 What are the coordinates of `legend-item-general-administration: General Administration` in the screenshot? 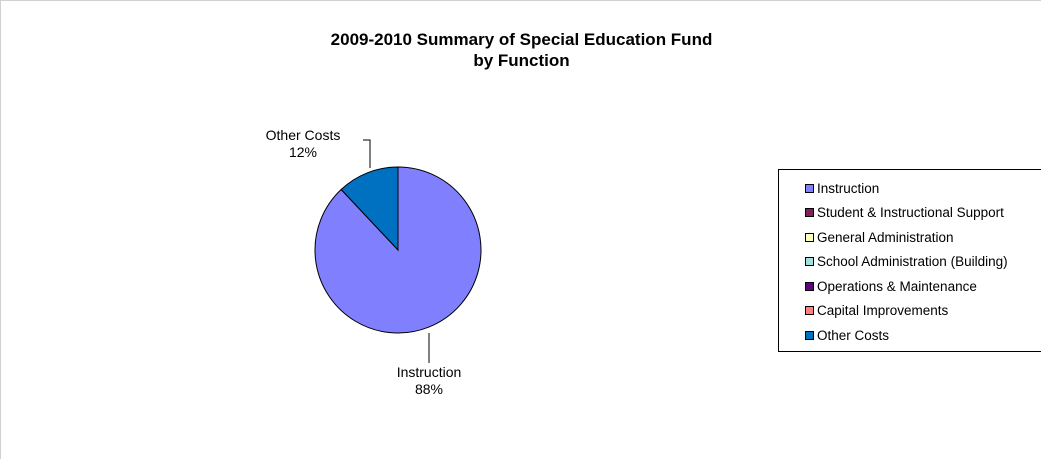 It's located at (910, 237).